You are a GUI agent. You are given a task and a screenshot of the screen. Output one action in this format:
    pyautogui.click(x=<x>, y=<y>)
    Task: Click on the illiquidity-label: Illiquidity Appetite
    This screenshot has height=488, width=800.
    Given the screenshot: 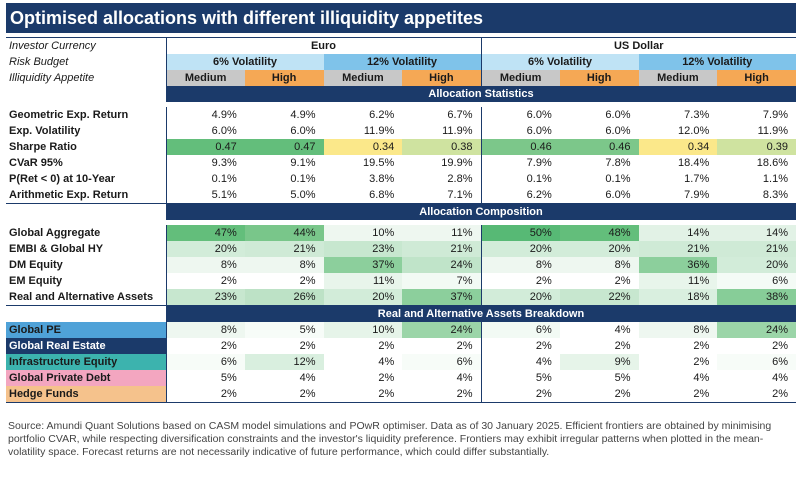 What is the action you would take?
    pyautogui.click(x=52, y=78)
    